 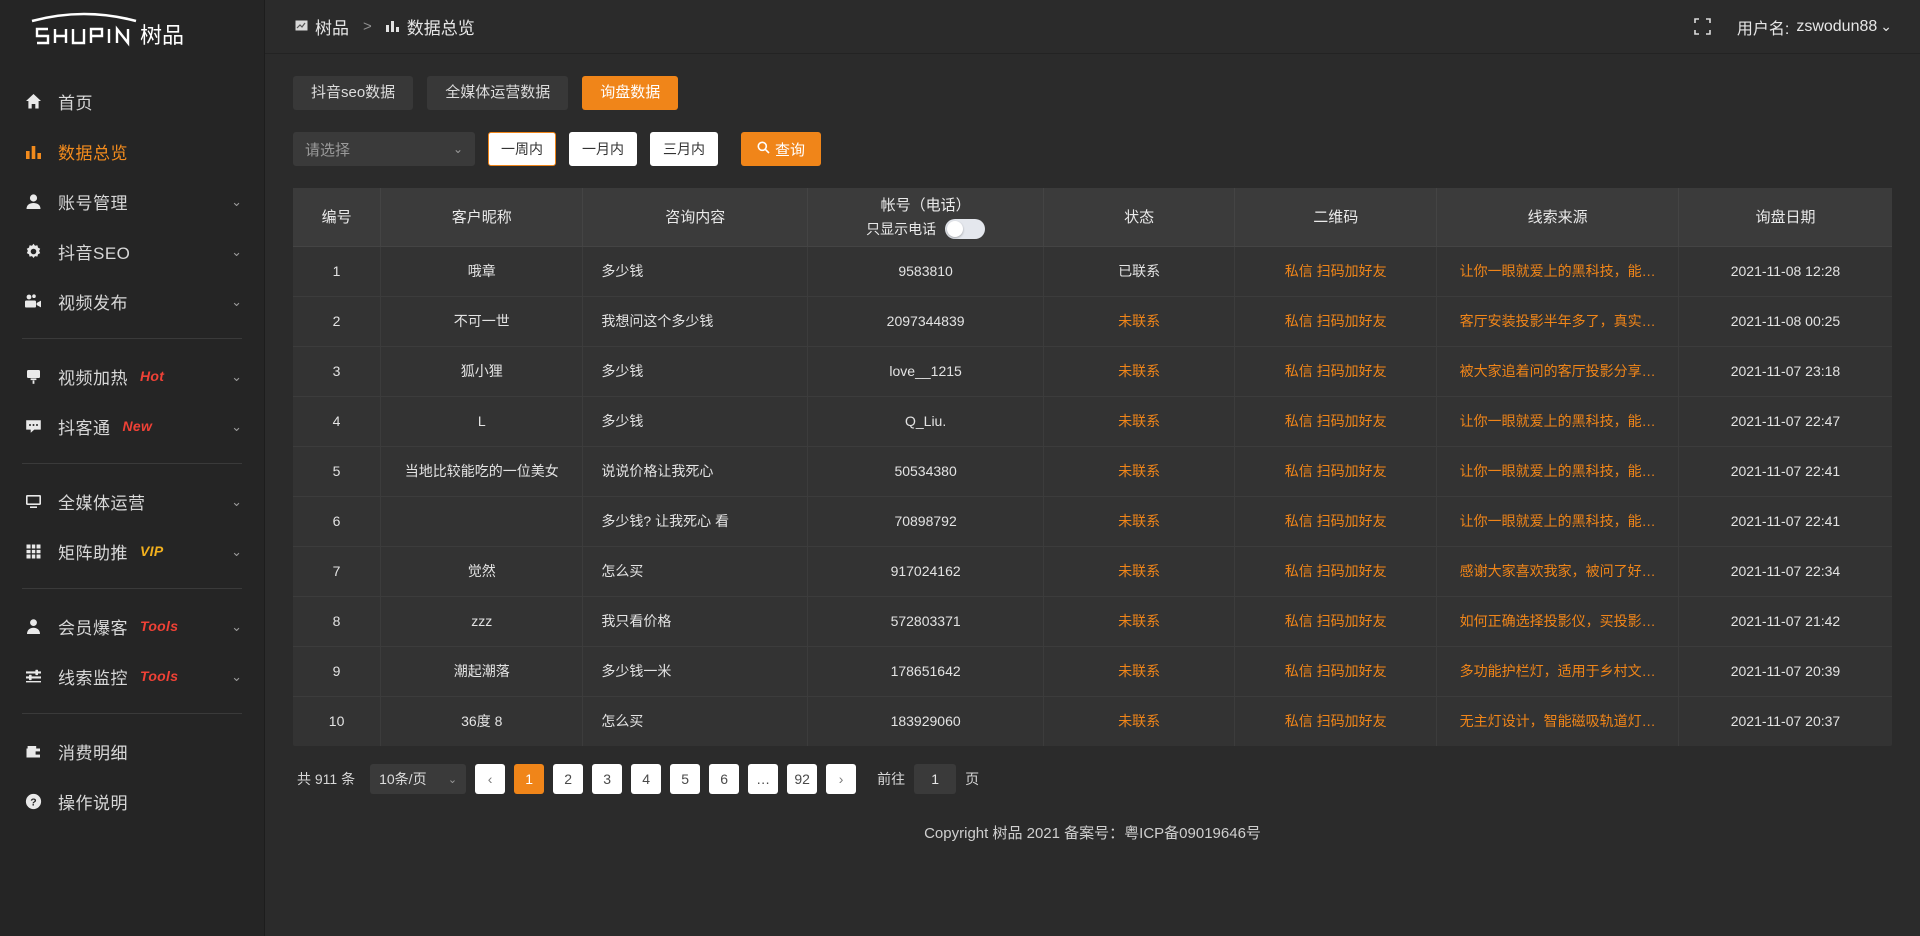 I want to click on sidebar-item-6: 抖客通 New ⌄, so click(x=132, y=426).